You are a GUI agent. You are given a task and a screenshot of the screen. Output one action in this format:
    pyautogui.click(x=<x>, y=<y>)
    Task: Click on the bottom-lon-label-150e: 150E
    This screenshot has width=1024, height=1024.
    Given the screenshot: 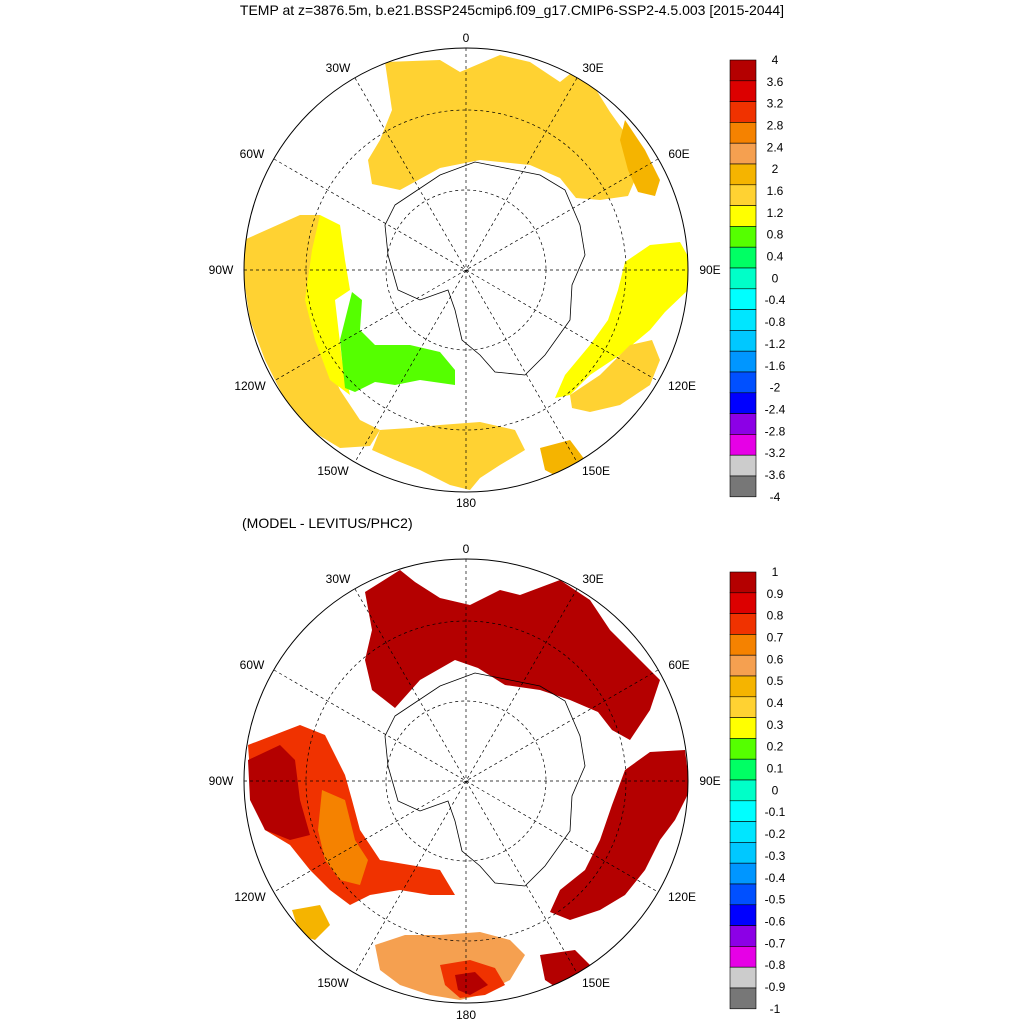 What is the action you would take?
    pyautogui.click(x=596, y=983)
    